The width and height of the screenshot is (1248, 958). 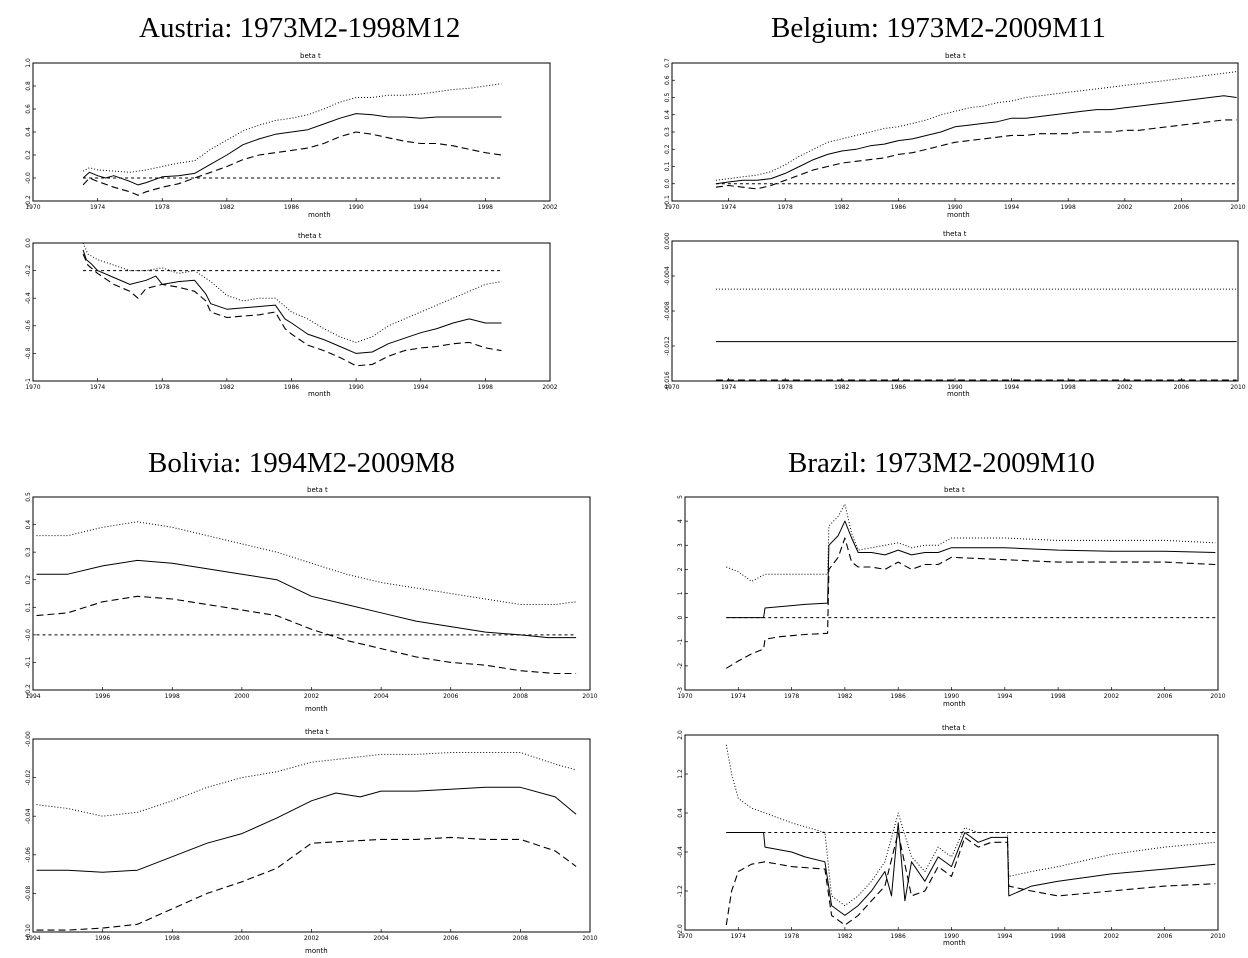 I want to click on y-tick-label: 1.2, so click(x=680, y=774).